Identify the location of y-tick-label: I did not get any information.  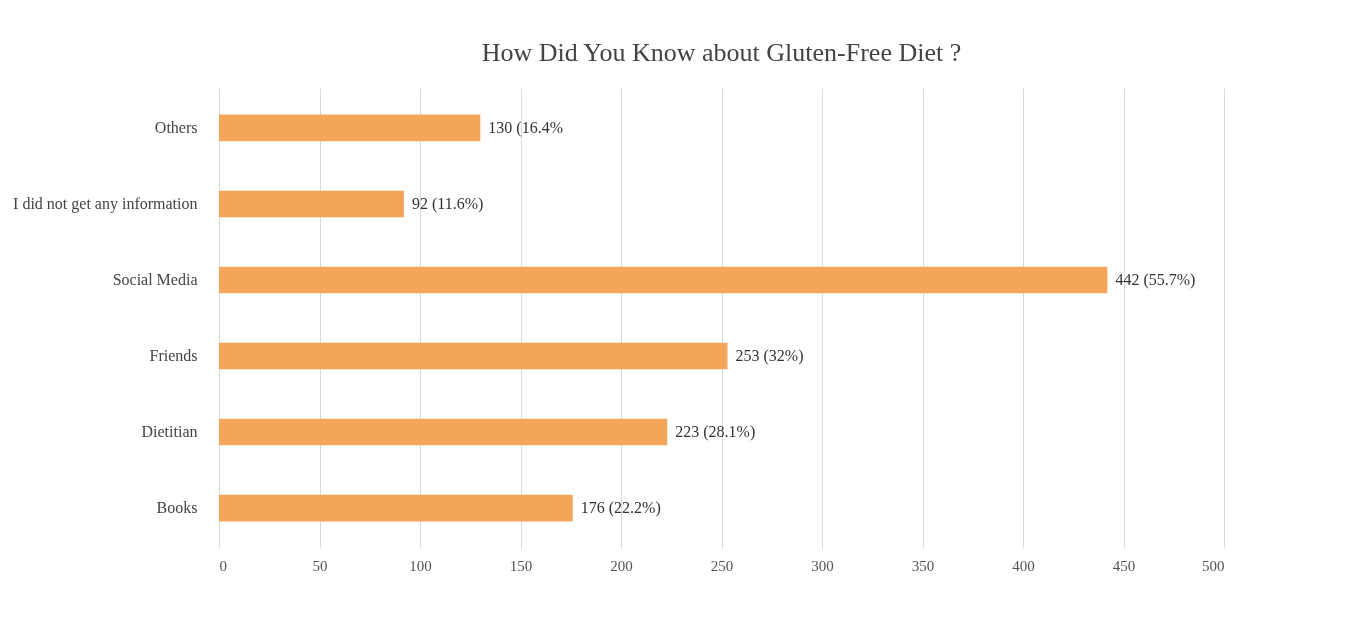
(105, 203).